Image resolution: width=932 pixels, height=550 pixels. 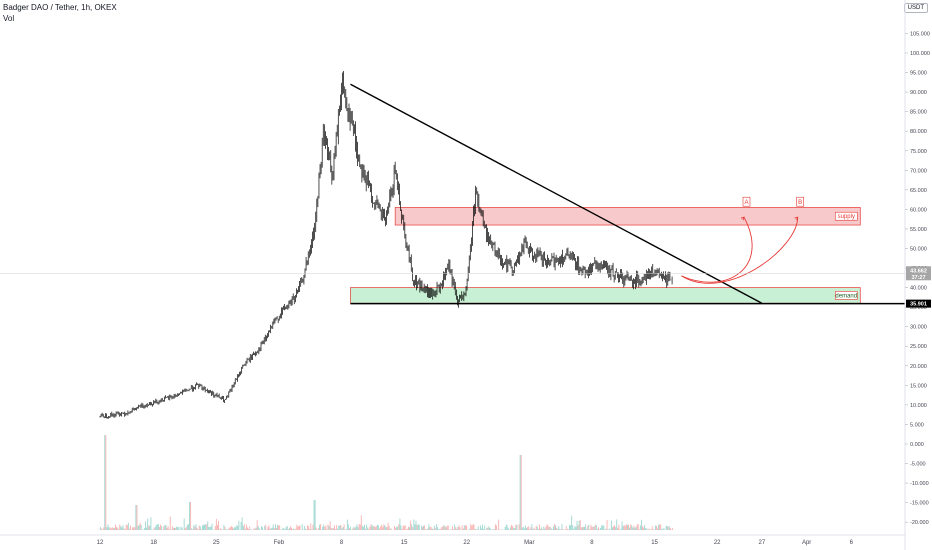 What do you see at coordinates (918, 367) in the screenshot?
I see `y-tick-label: 20.000` at bounding box center [918, 367].